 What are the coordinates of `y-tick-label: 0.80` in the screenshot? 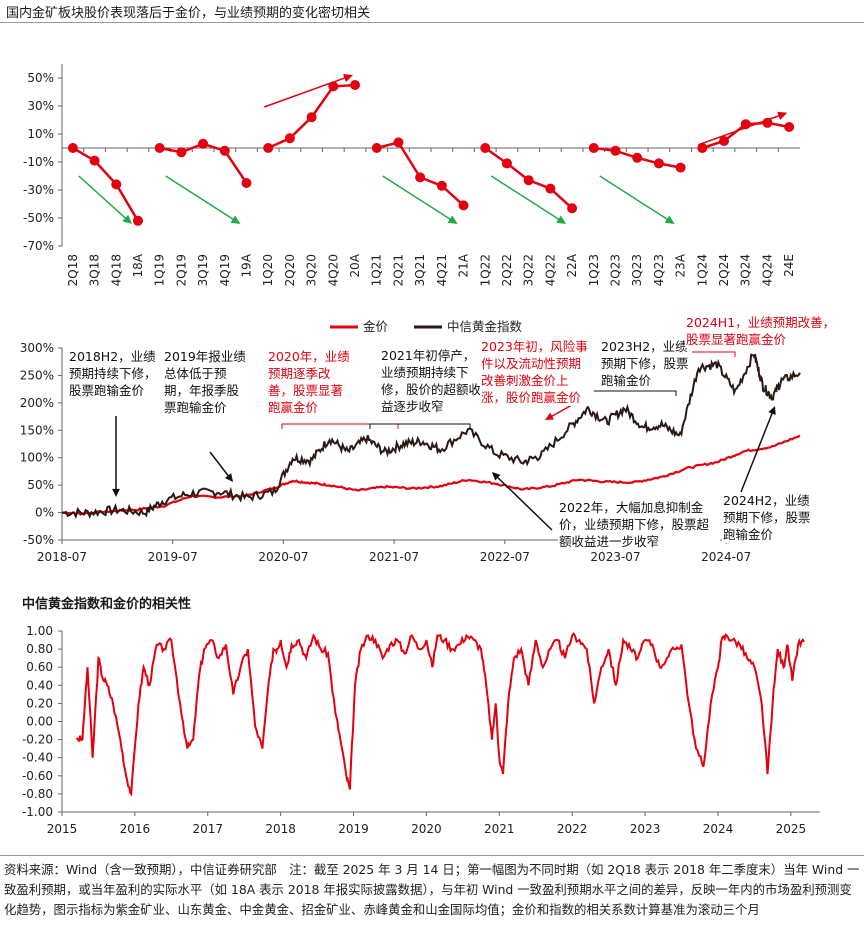 It's located at (39, 649).